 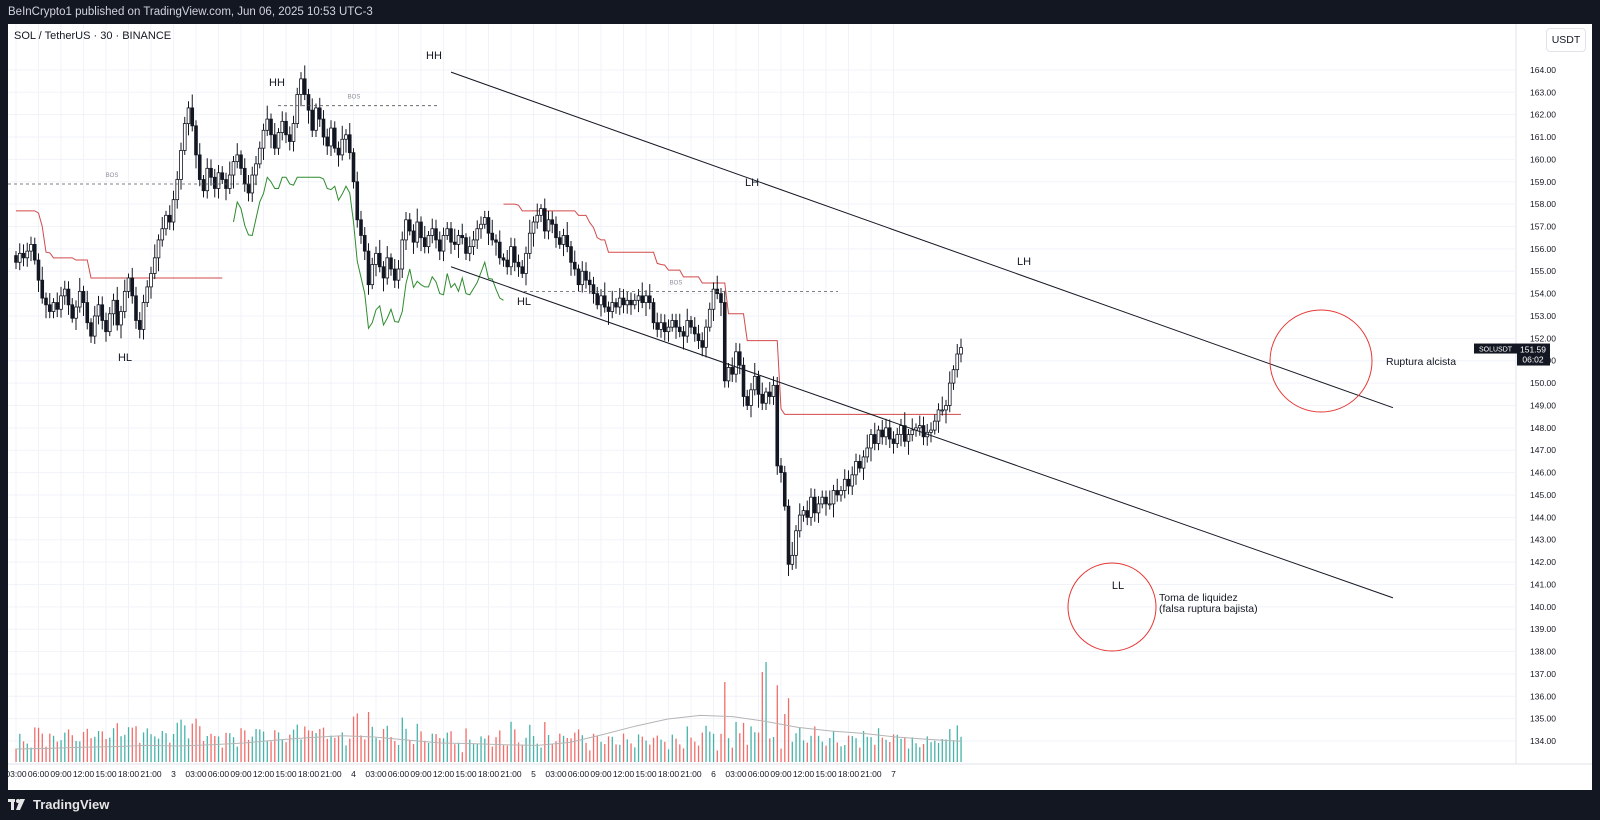 What do you see at coordinates (93, 36) in the screenshot?
I see `symbol-title: SOL / TetherUS · 30 · BINANCE` at bounding box center [93, 36].